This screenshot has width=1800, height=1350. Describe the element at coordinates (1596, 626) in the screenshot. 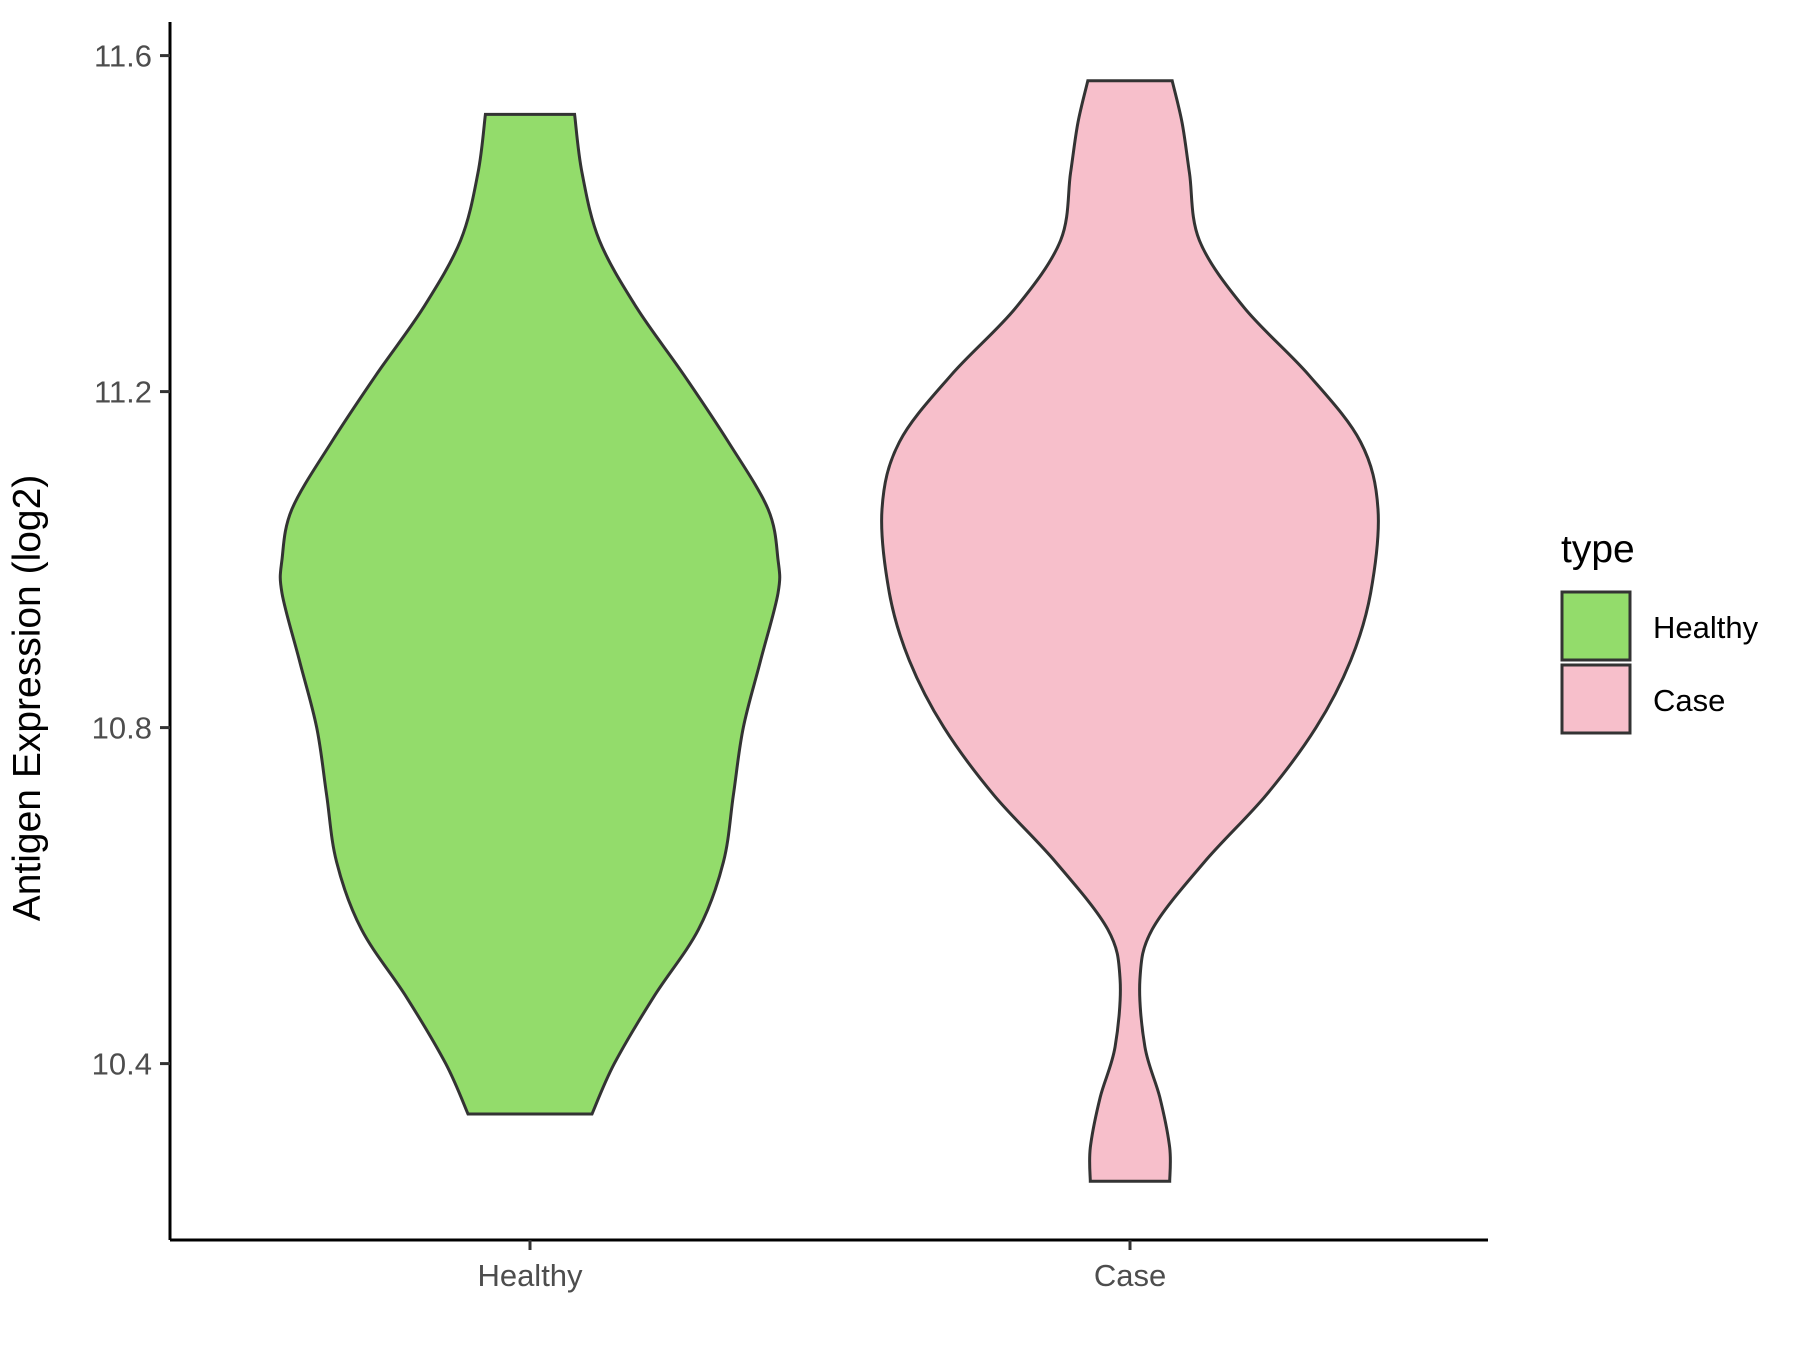

I see `legend-key-healthy` at that location.